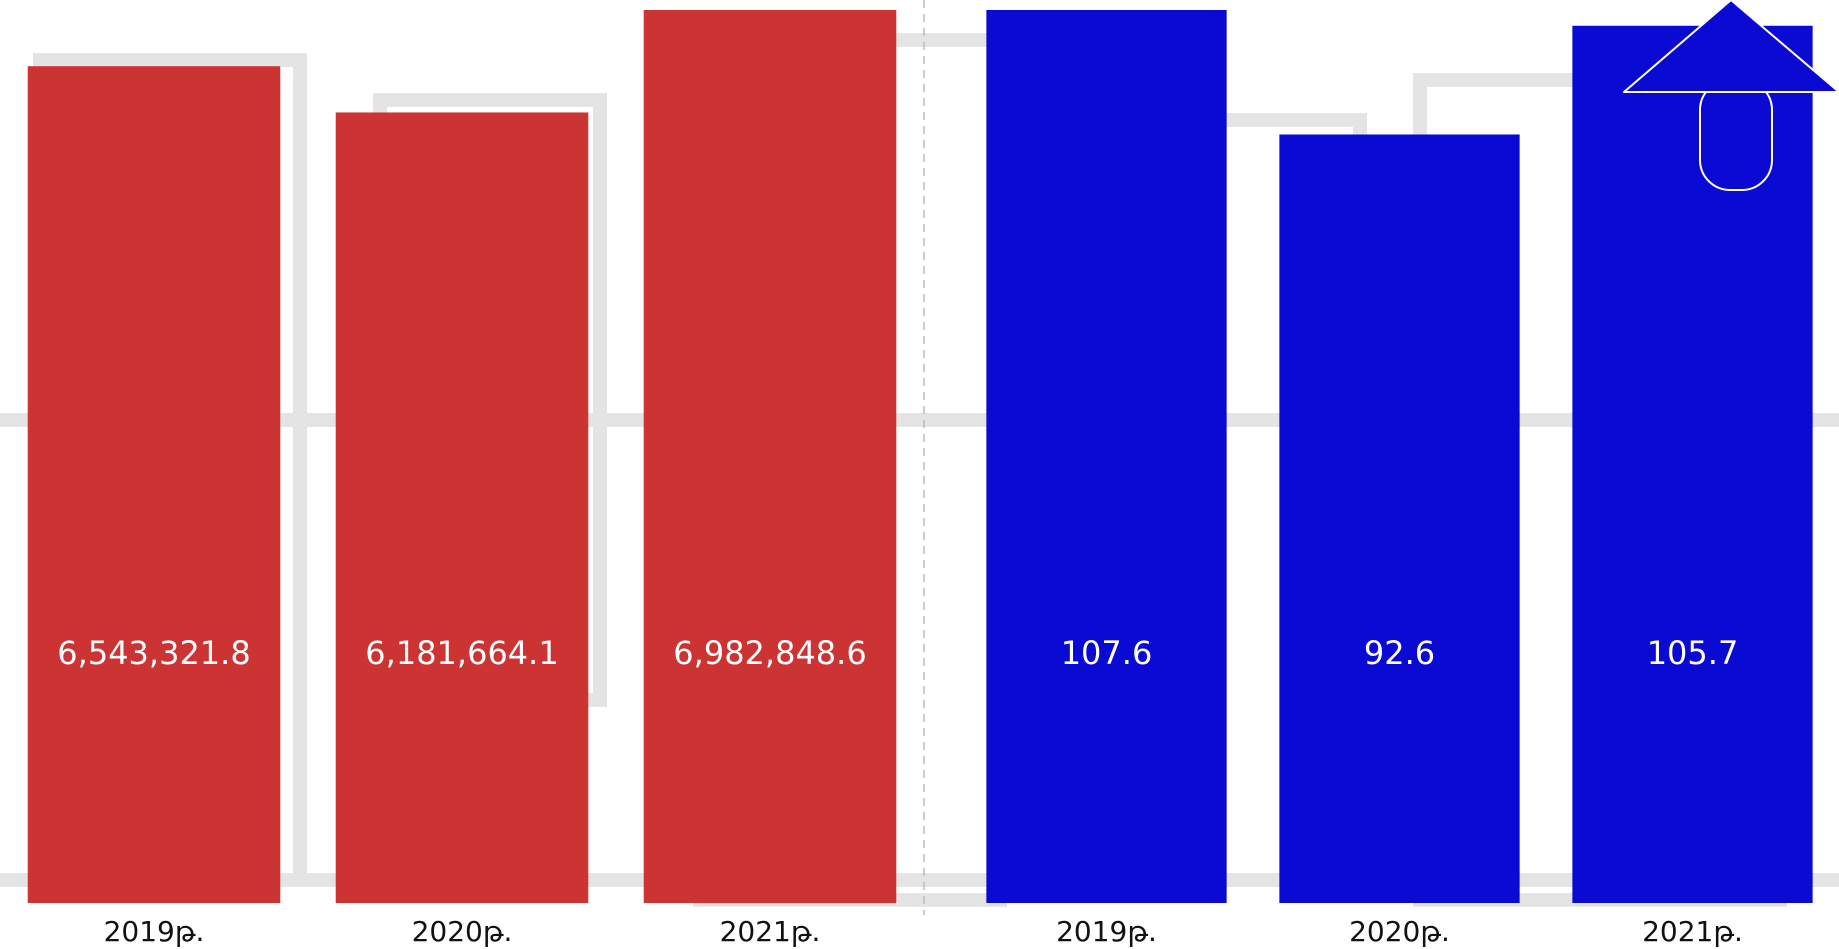 This screenshot has width=1839, height=949. What do you see at coordinates (1399, 653) in the screenshot?
I see `value-label: 92.6` at bounding box center [1399, 653].